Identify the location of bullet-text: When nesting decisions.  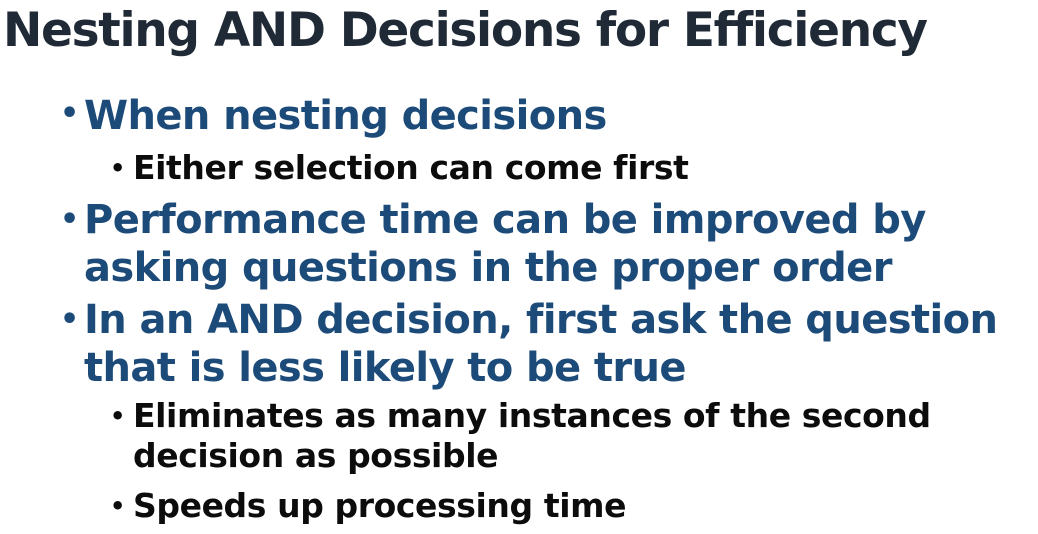
(345, 116).